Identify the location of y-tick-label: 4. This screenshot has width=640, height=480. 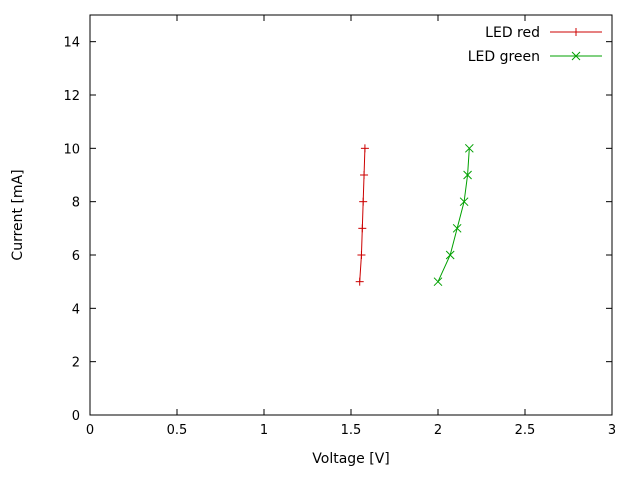
(76, 309).